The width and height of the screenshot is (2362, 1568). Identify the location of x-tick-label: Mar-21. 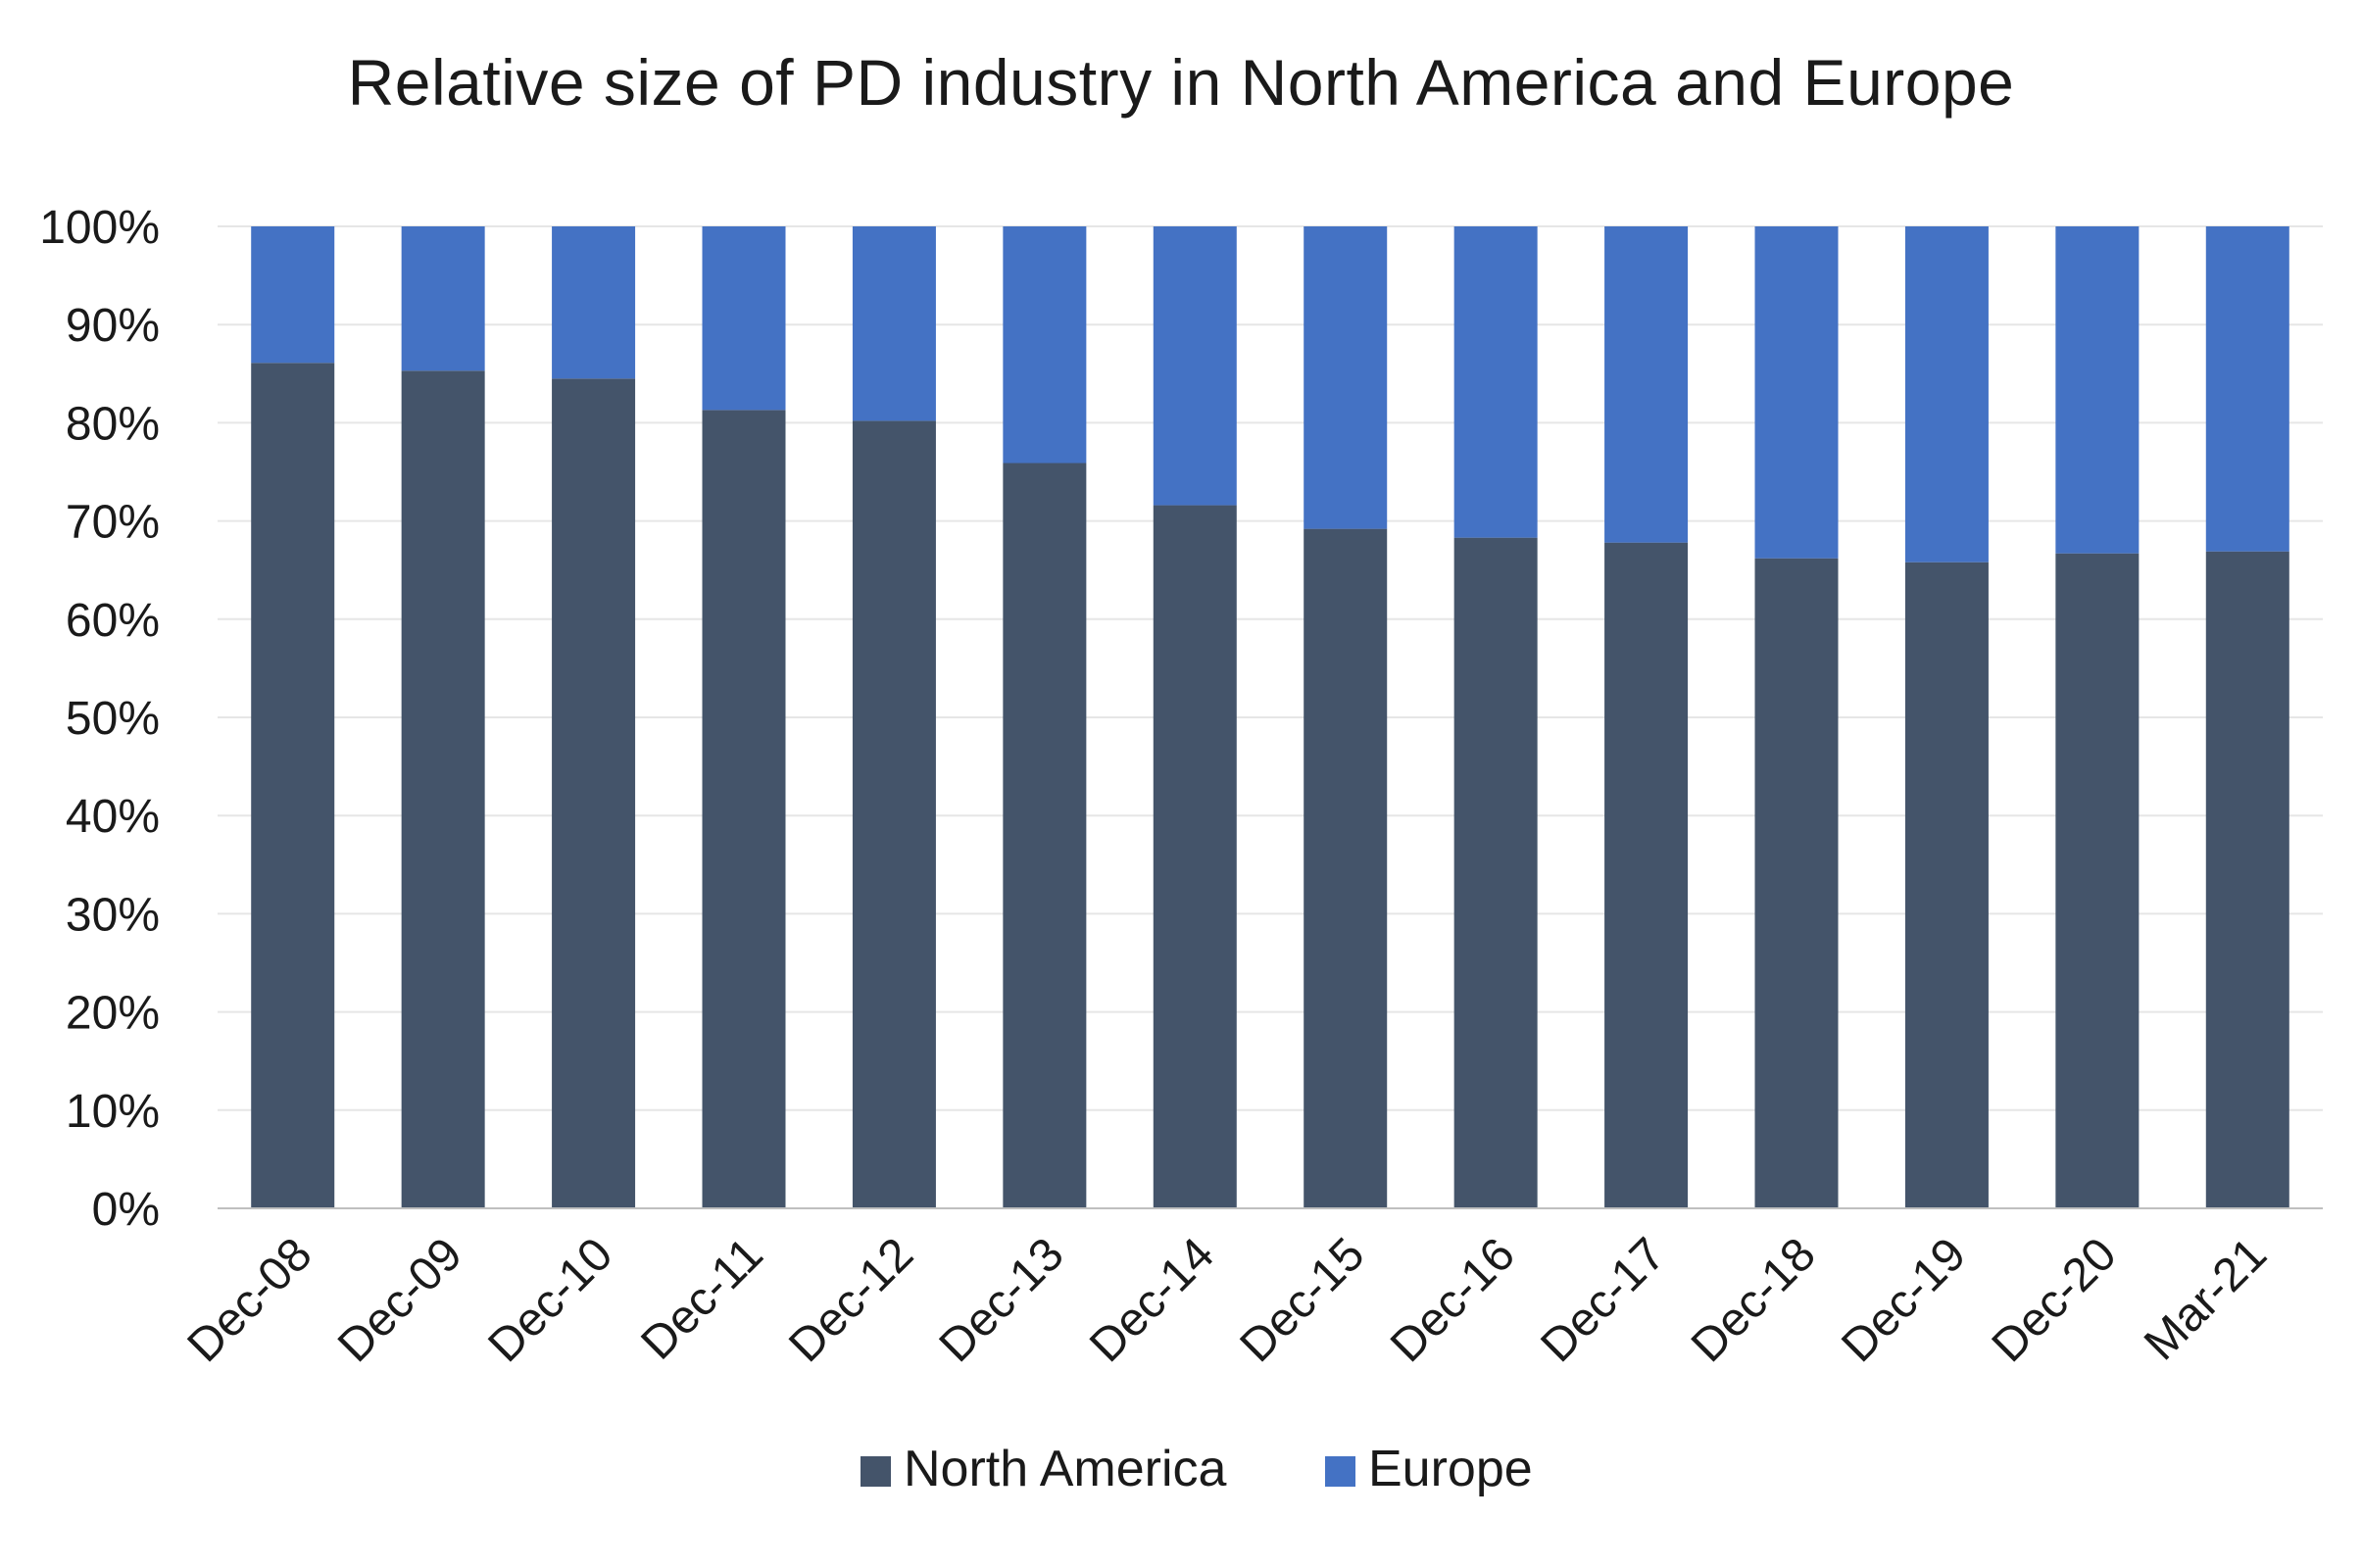
(2206, 1299).